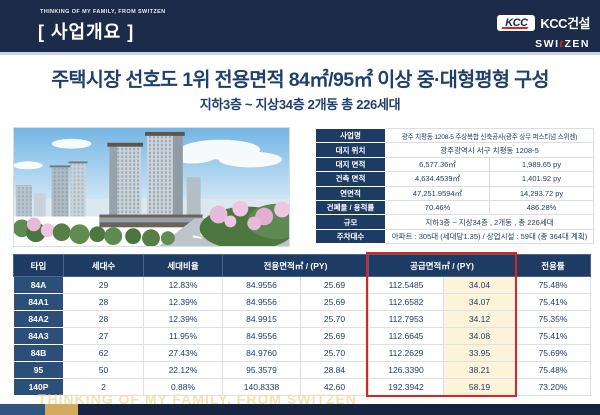 The image size is (600, 415). Describe the element at coordinates (38, 387) in the screenshot. I see `unit-type-cell: 140P` at that location.